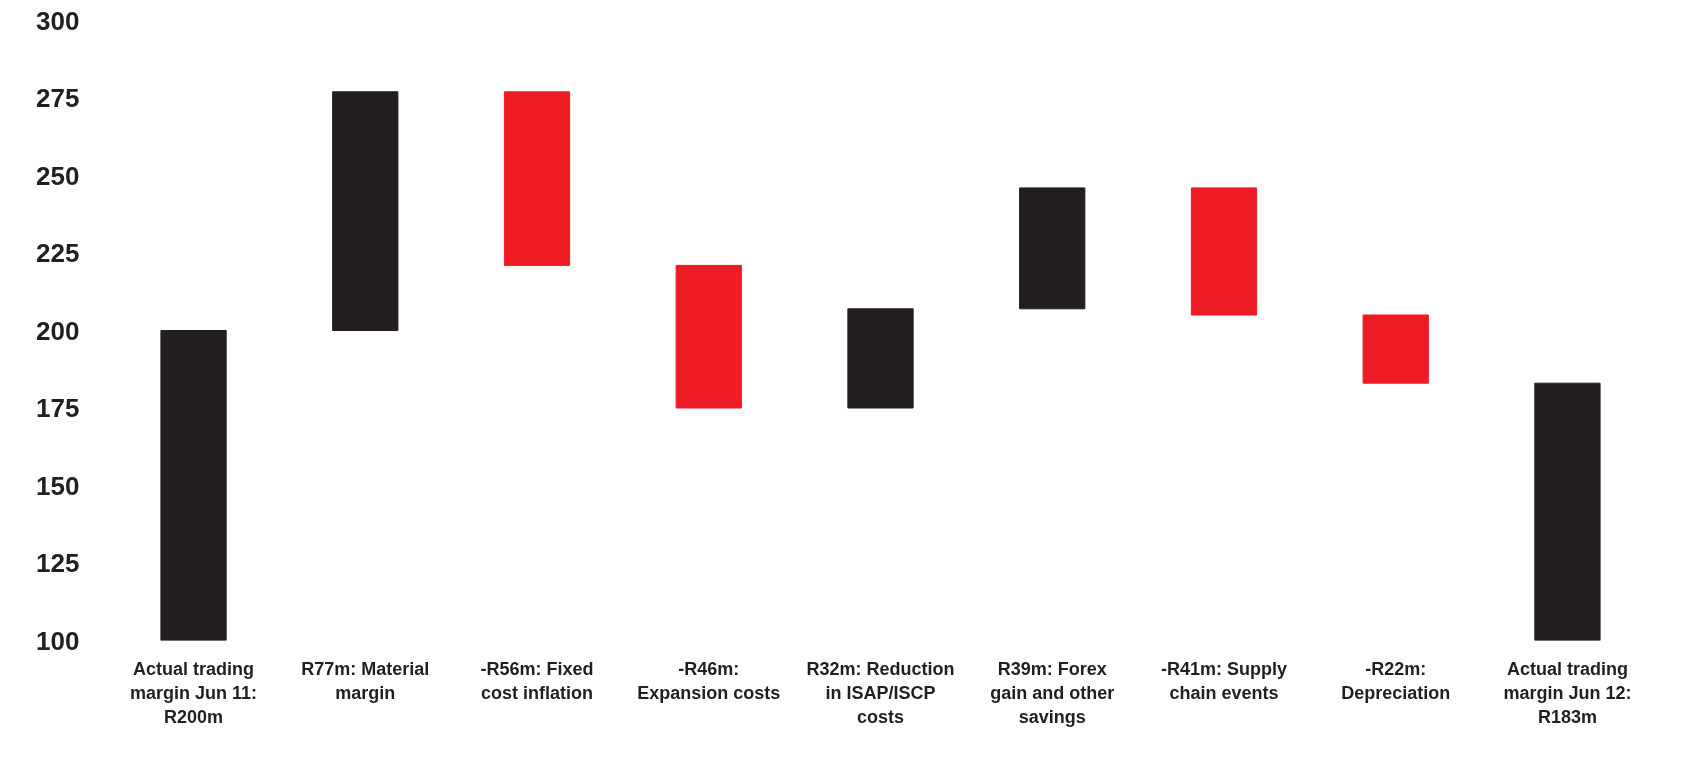  What do you see at coordinates (58, 330) in the screenshot?
I see `y-tick-label: 200` at bounding box center [58, 330].